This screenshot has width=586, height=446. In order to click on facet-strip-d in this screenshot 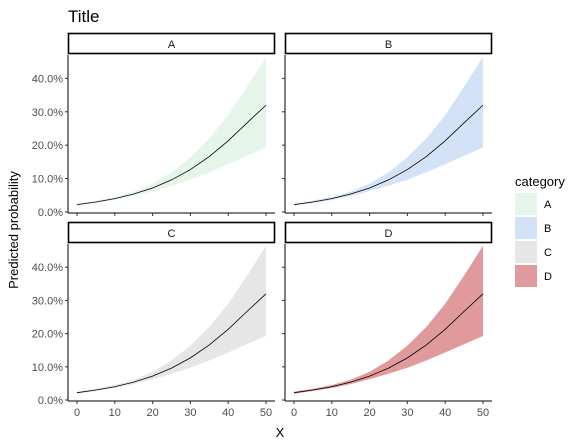, I will do `click(388, 232)`.